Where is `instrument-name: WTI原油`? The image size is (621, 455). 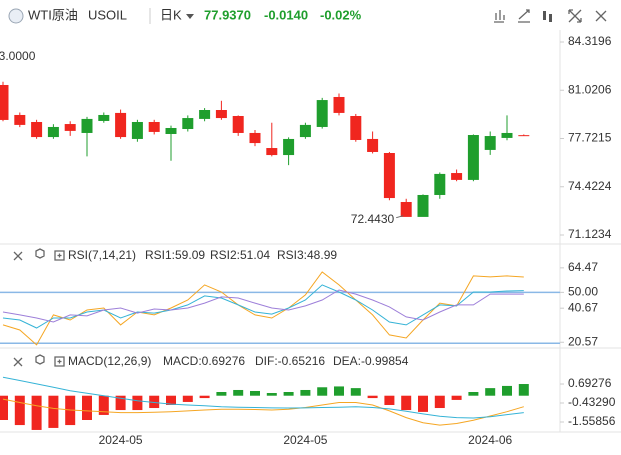 instrument-name: WTI原油 is located at coordinates (53, 14).